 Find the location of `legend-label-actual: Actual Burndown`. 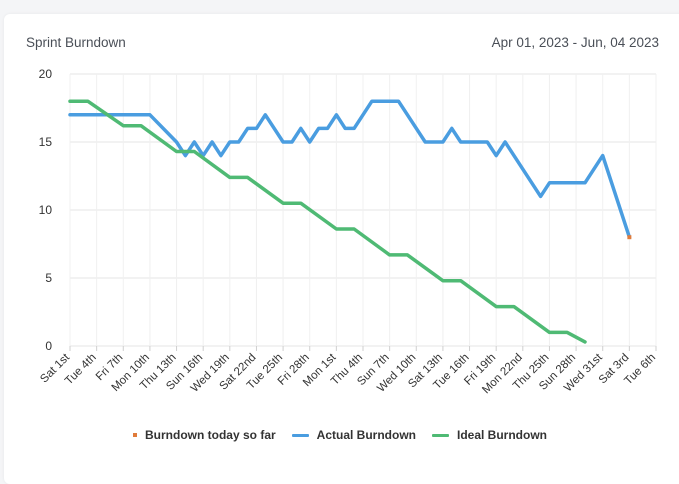

legend-label-actual: Actual Burndown is located at coordinates (366, 435).